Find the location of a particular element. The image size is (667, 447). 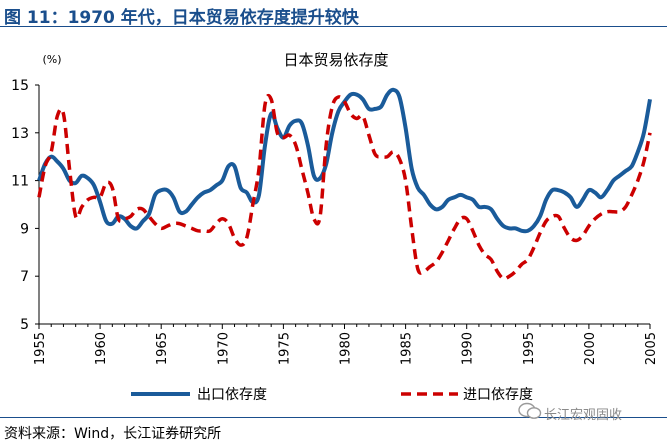

y-tick-label: 7 is located at coordinates (24, 277).